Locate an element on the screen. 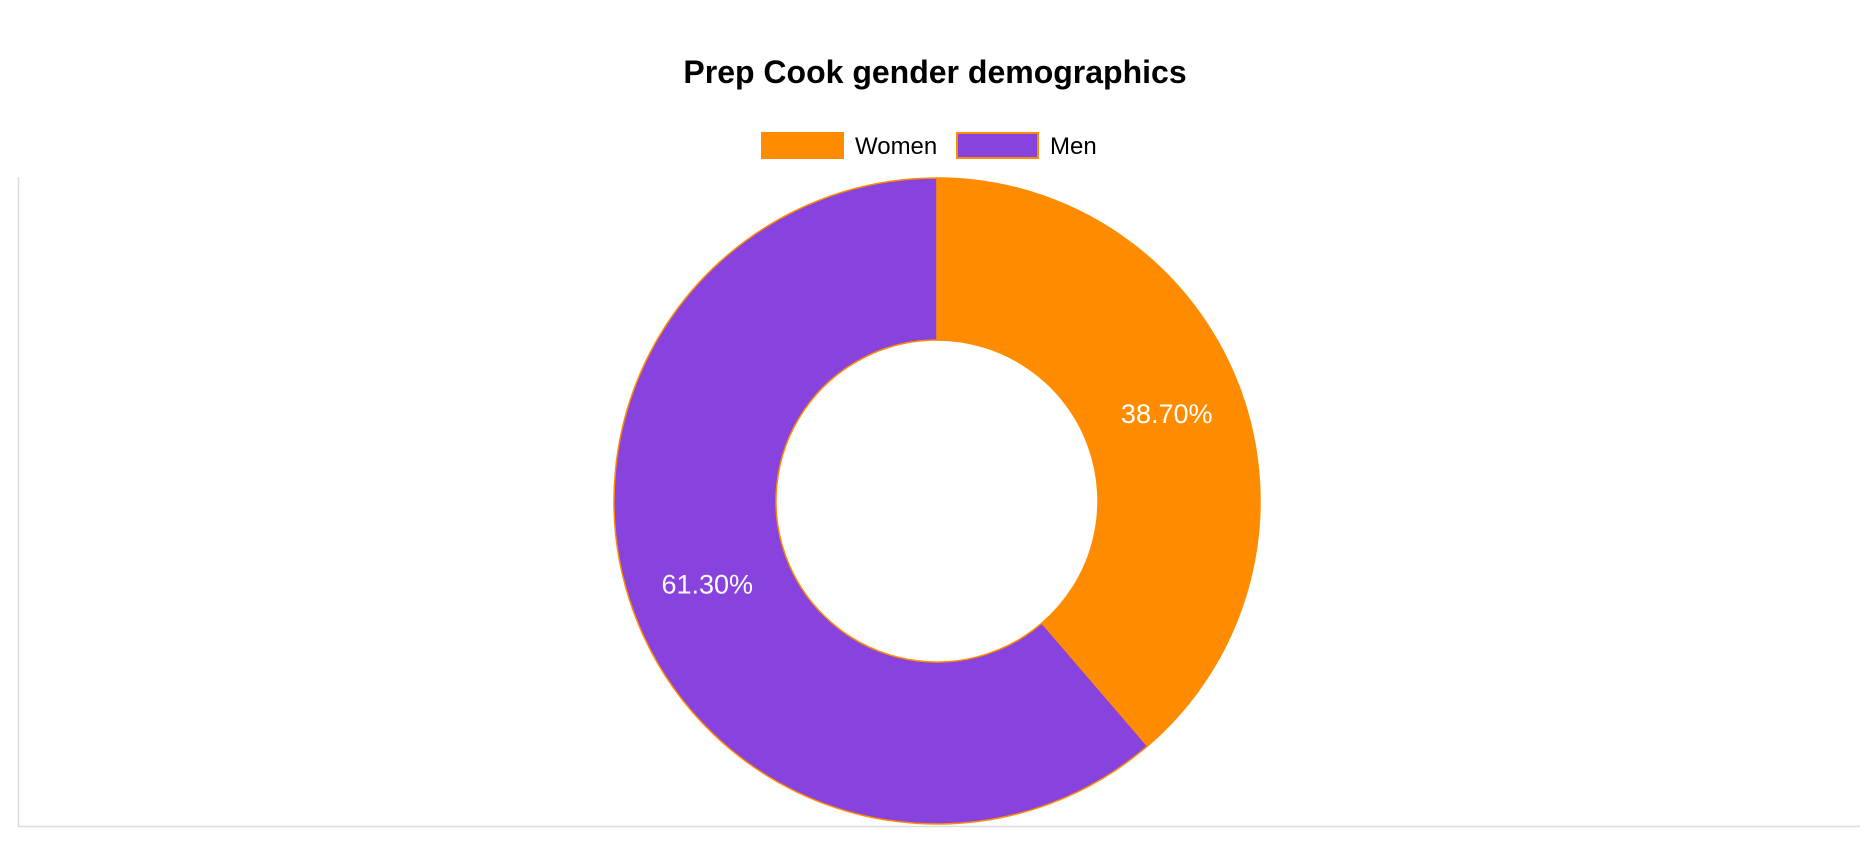 The width and height of the screenshot is (1870, 844). slice-label-men: 61.30% is located at coordinates (707, 584).